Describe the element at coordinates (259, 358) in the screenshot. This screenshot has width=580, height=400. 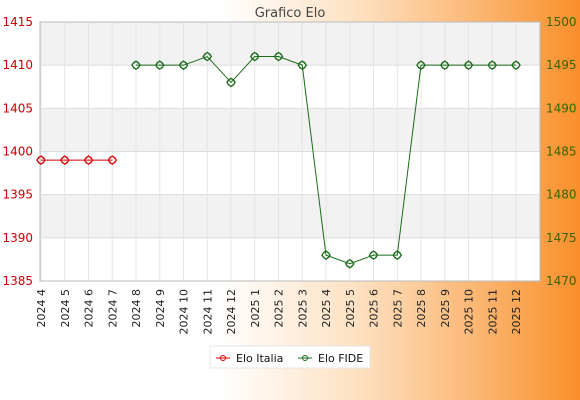
I see `legend-label: Elo Italia` at that location.